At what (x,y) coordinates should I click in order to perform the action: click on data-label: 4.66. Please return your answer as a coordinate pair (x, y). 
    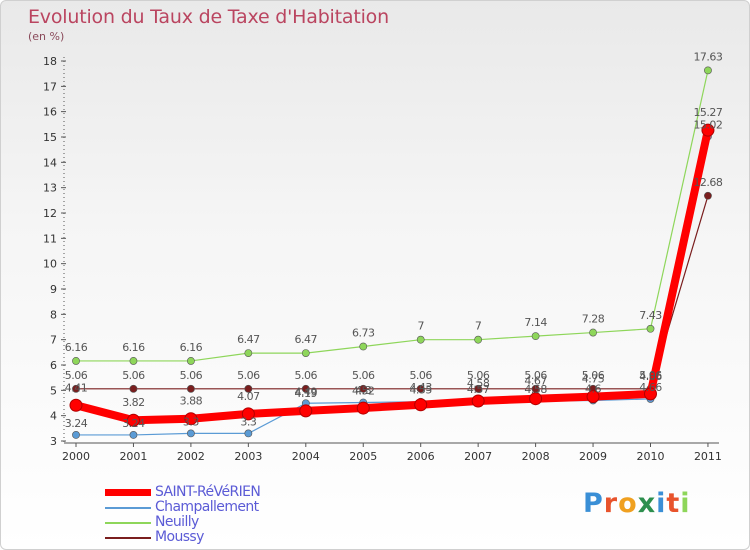
    Looking at the image, I should click on (650, 387).